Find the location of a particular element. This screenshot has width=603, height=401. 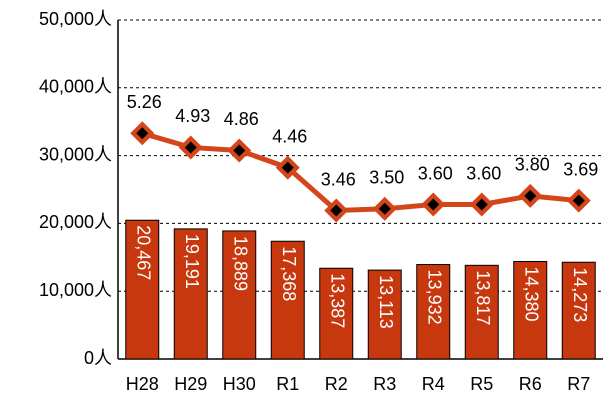

line-value-label: 3.80 is located at coordinates (532, 165).